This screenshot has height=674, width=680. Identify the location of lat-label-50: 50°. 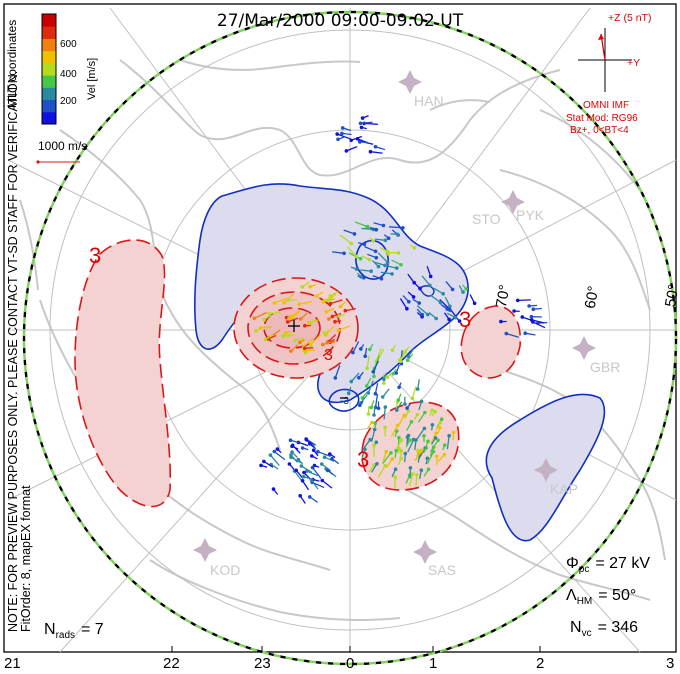
(671, 295).